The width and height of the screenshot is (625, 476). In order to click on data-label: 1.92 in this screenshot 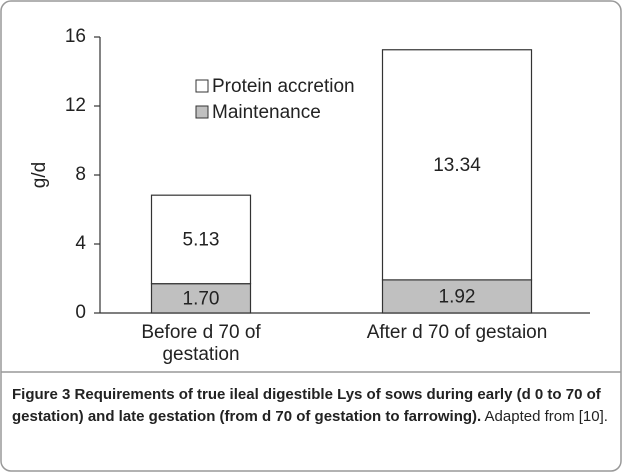, I will do `click(457, 296)`.